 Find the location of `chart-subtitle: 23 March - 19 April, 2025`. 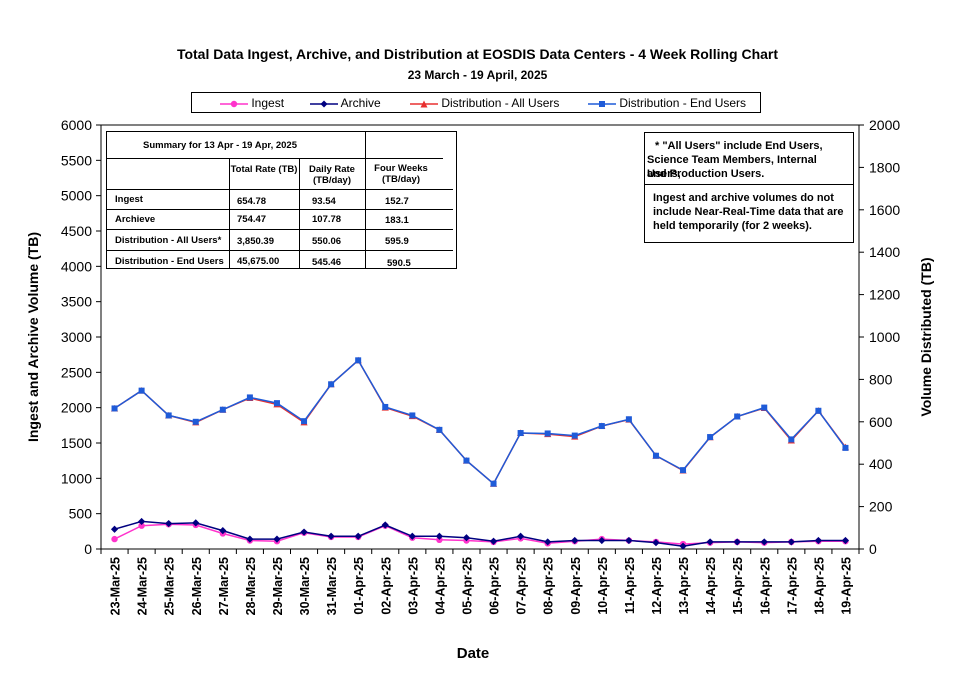

chart-subtitle: 23 March - 19 April, 2025 is located at coordinates (477, 75).